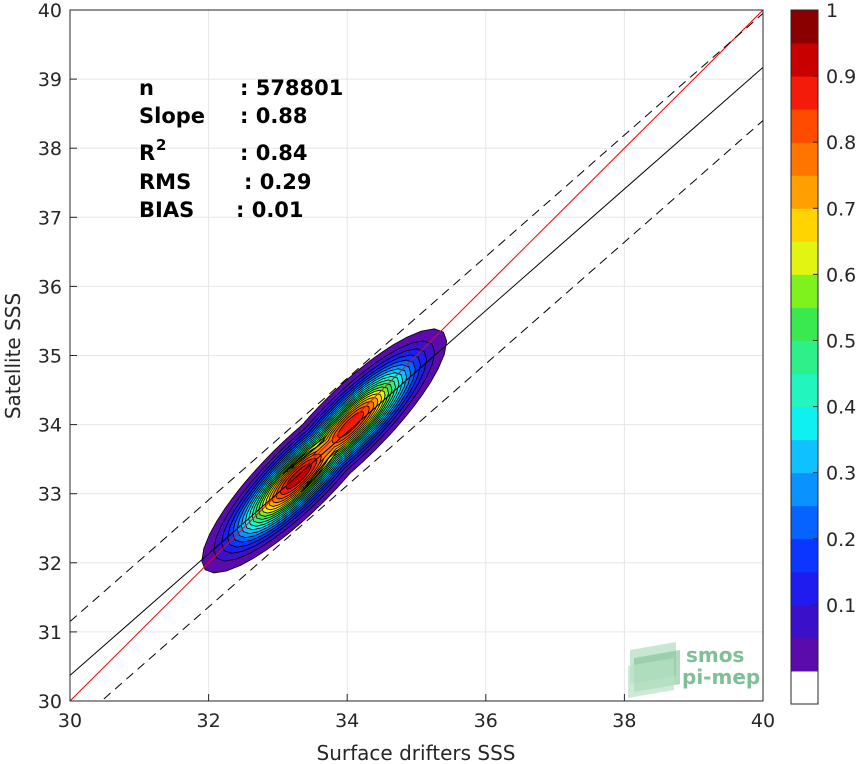 This screenshot has height=764, width=858. Describe the element at coordinates (841, 408) in the screenshot. I see `colorbar-tick-label: 0.4` at that location.